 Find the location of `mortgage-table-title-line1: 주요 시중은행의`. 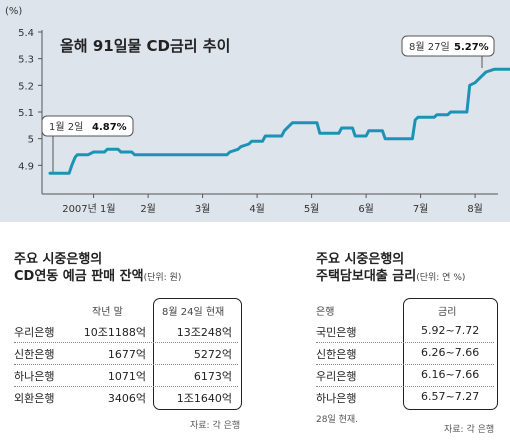

mortgage-table-title-line1: 주요 시중은행의 is located at coordinates (360, 259).